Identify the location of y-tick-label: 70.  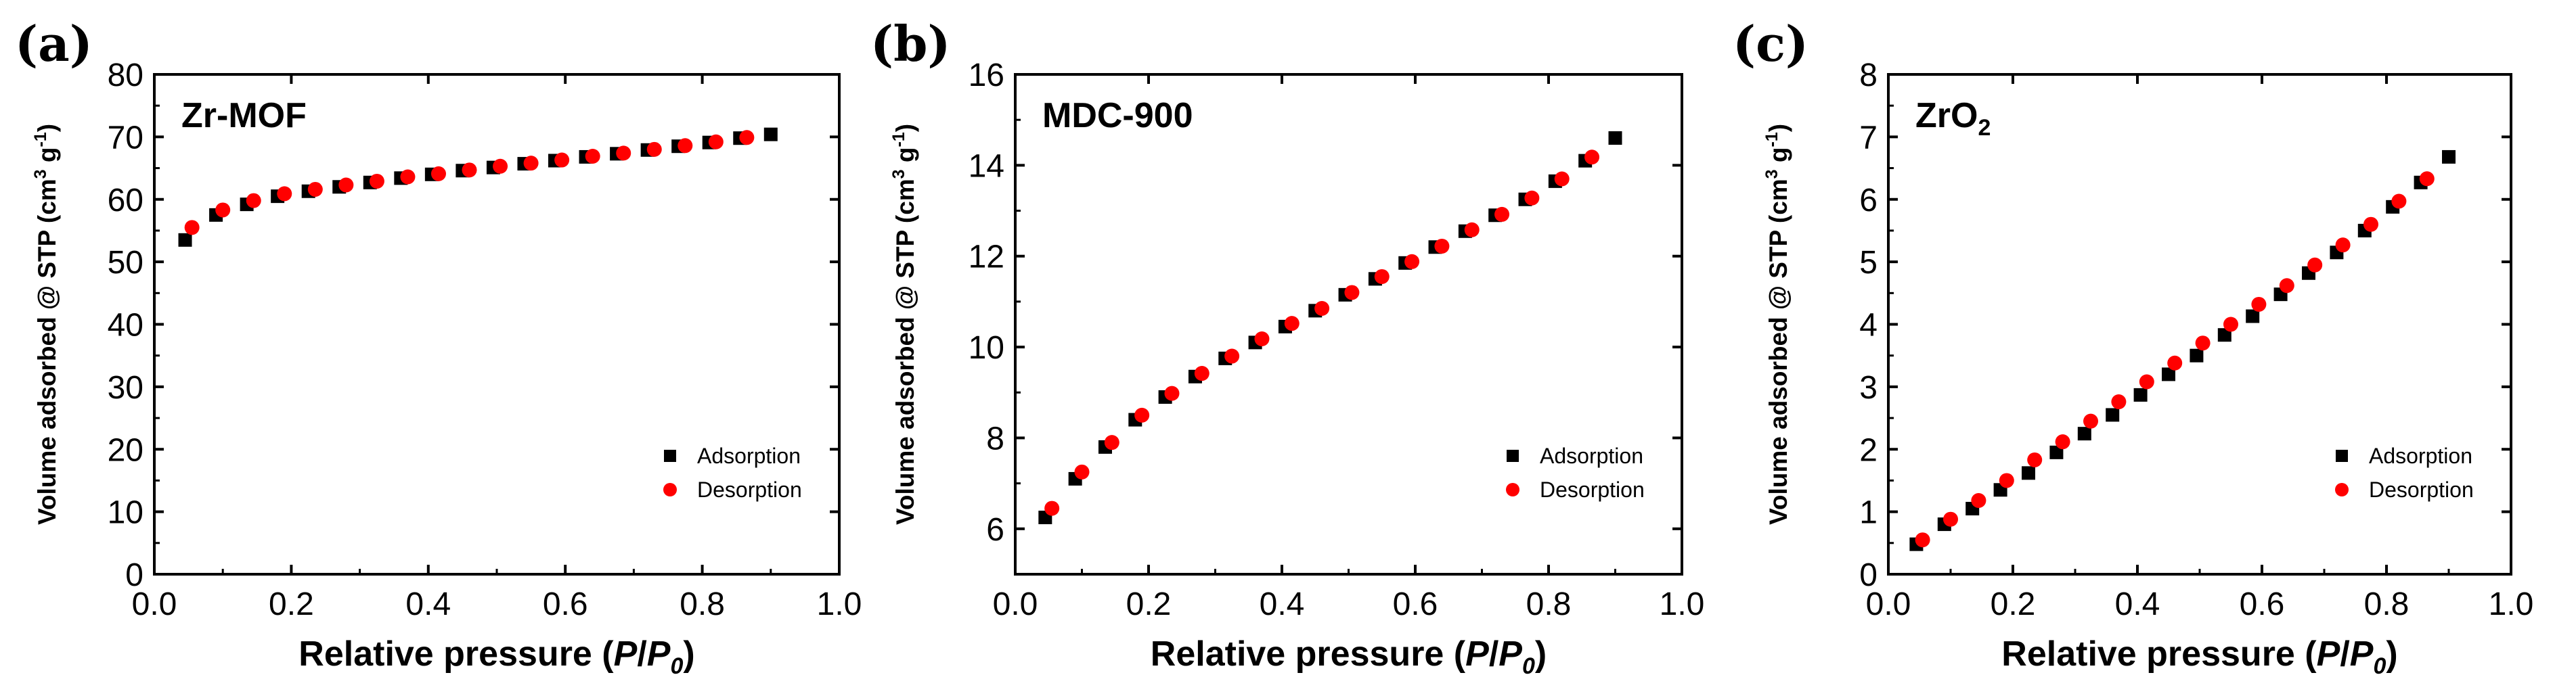
(125, 138).